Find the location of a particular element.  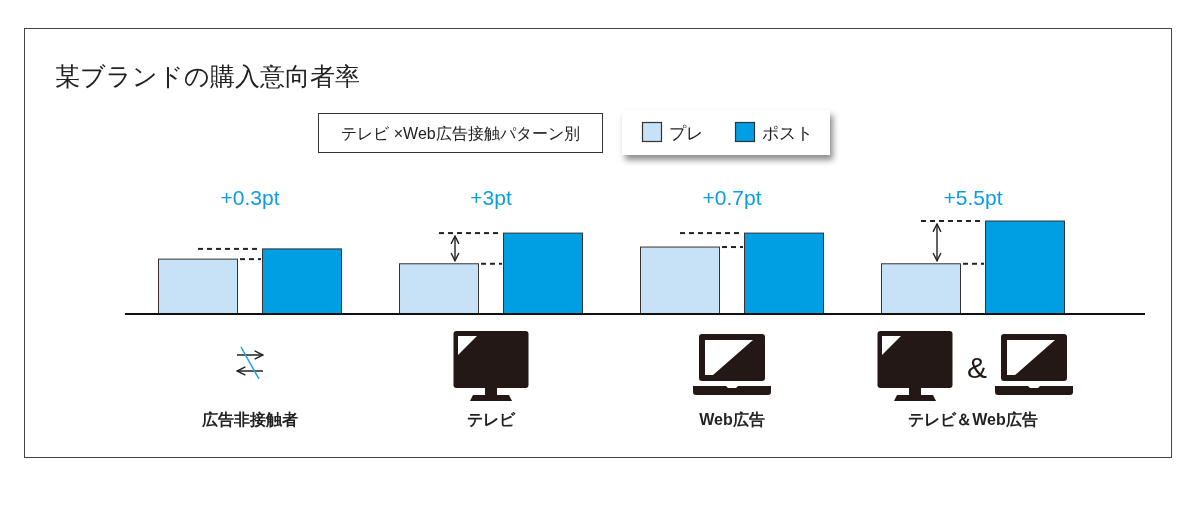

annotation: +0.7pt is located at coordinates (732, 197).